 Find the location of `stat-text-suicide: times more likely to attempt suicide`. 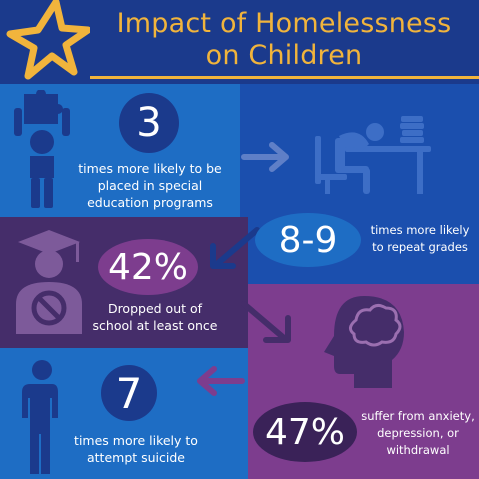

stat-text-suicide: times more likely to attempt suicide is located at coordinates (136, 449).